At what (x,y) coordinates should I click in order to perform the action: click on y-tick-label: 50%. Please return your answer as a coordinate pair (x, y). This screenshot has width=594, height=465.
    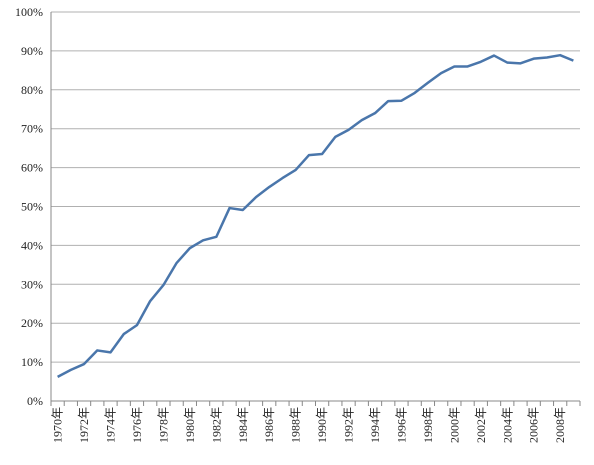
    Looking at the image, I should click on (32, 207).